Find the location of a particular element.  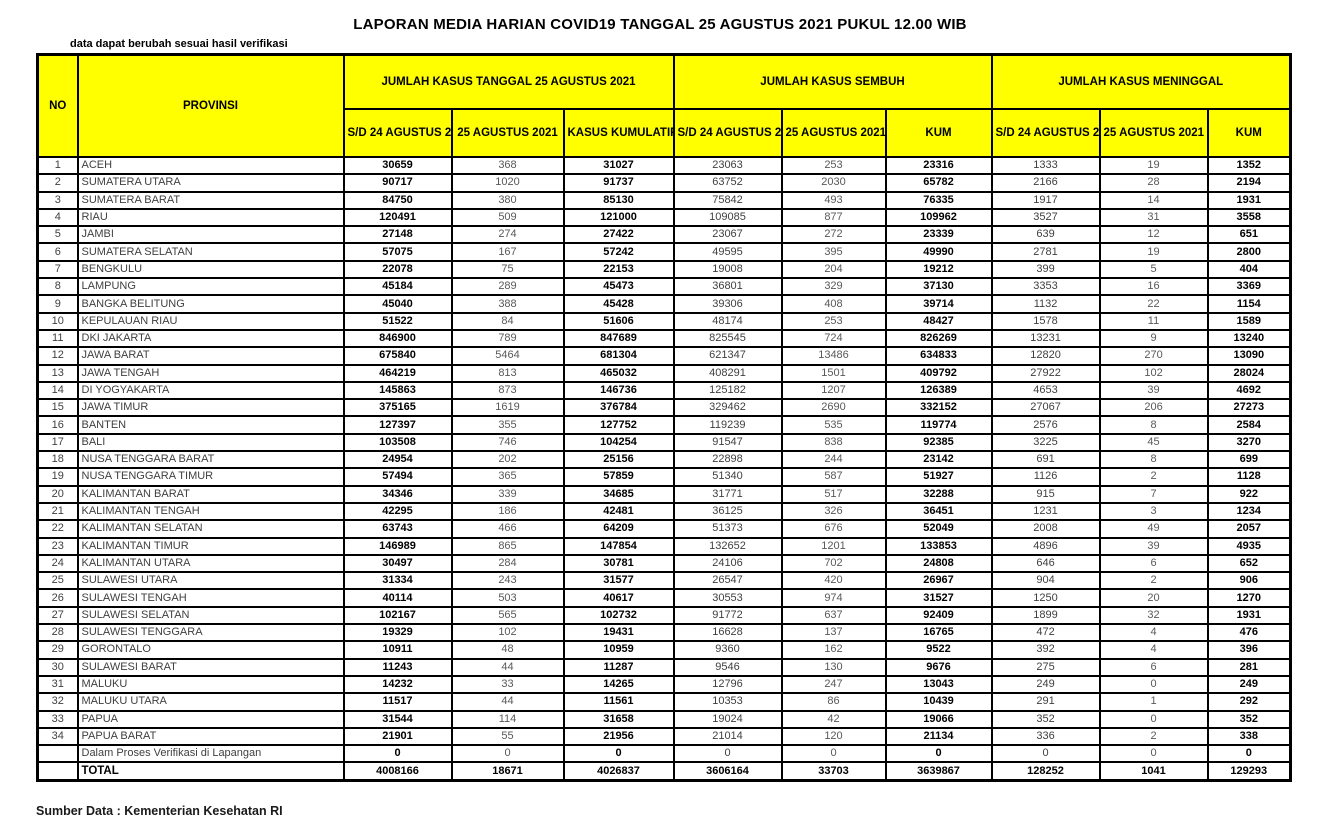

sub-header-sembuh-kum: KUM is located at coordinates (938, 133).